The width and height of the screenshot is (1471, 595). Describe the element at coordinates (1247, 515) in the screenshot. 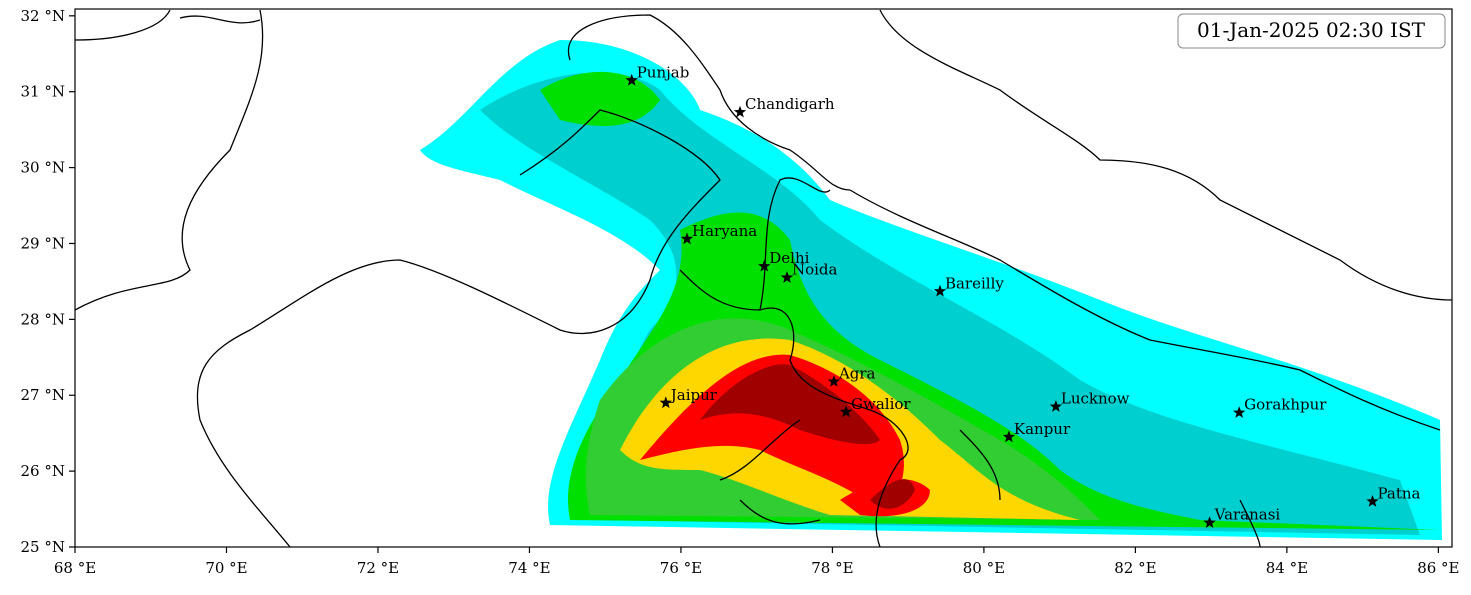

I see `city-label: Varanasi` at that location.